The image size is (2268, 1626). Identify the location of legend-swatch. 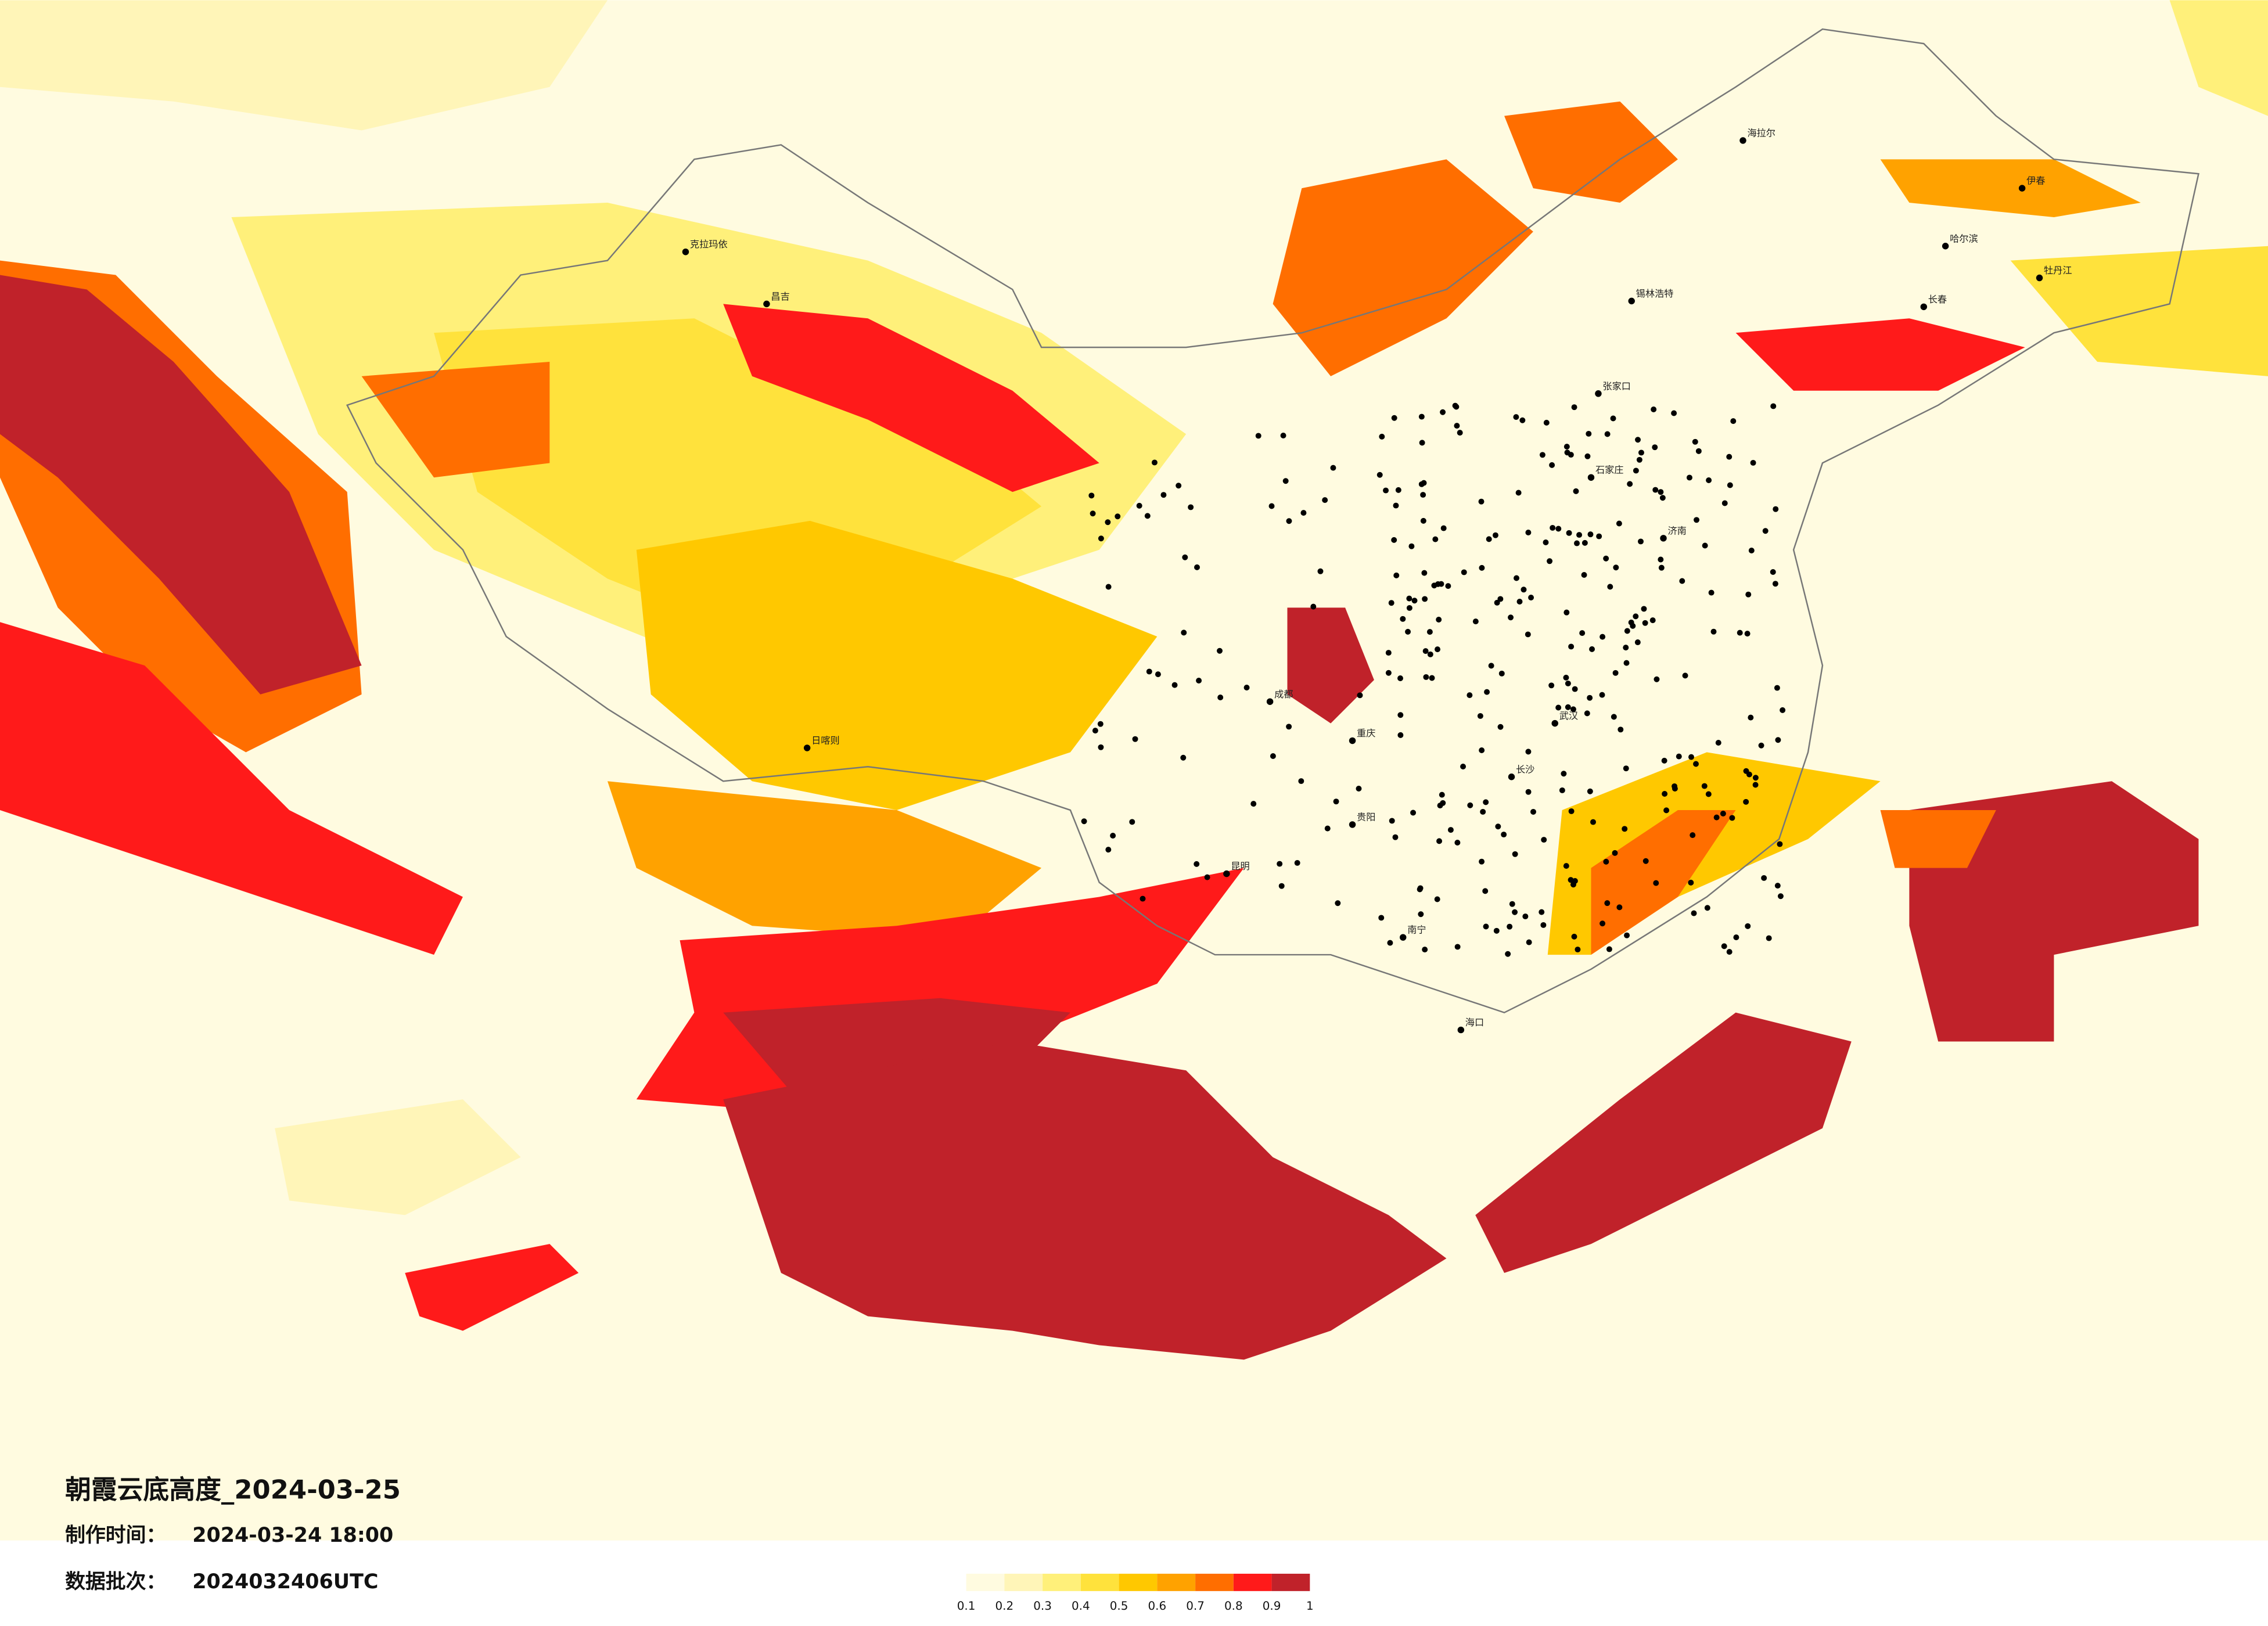
(1214, 1582).